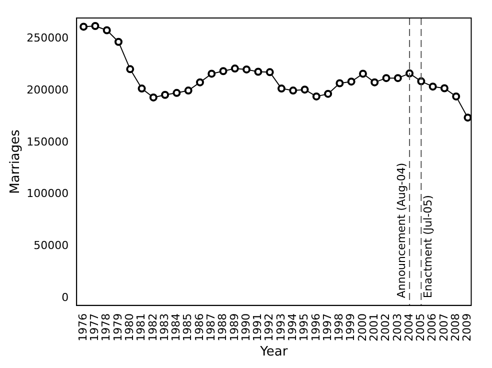 Image resolution: width=492 pixels, height=368 pixels. Describe the element at coordinates (373, 327) in the screenshot. I see `x-tick-label: 2001` at that location.